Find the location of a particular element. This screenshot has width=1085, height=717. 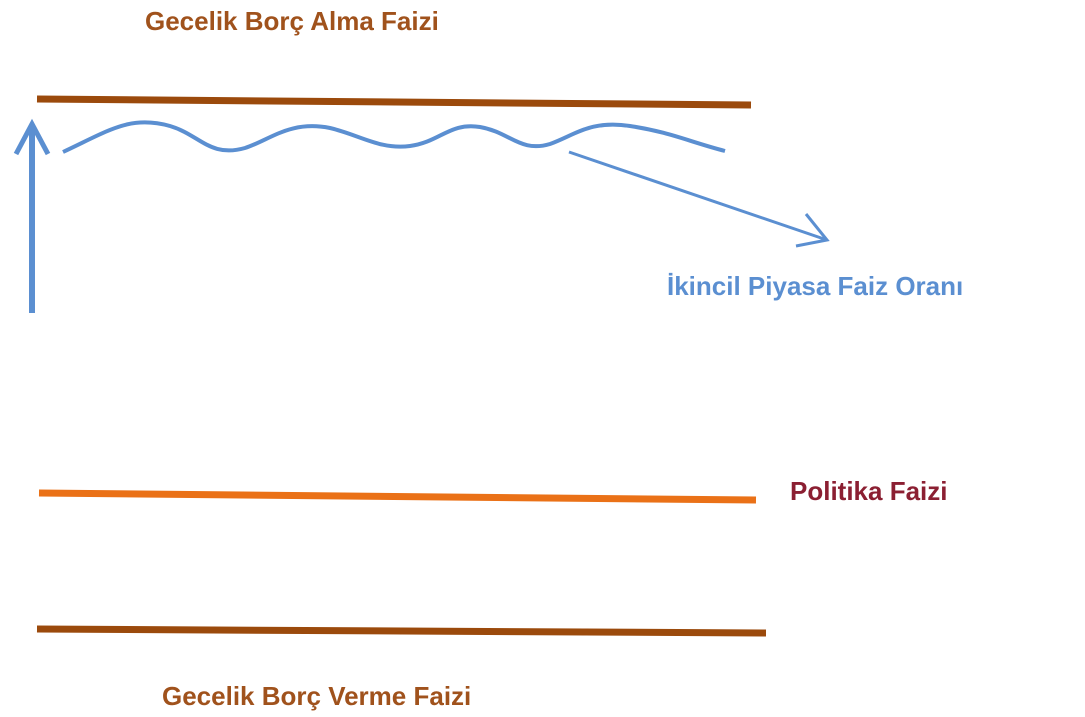

secondary-label: İkincil Piyasa Faiz Oranı is located at coordinates (815, 286).